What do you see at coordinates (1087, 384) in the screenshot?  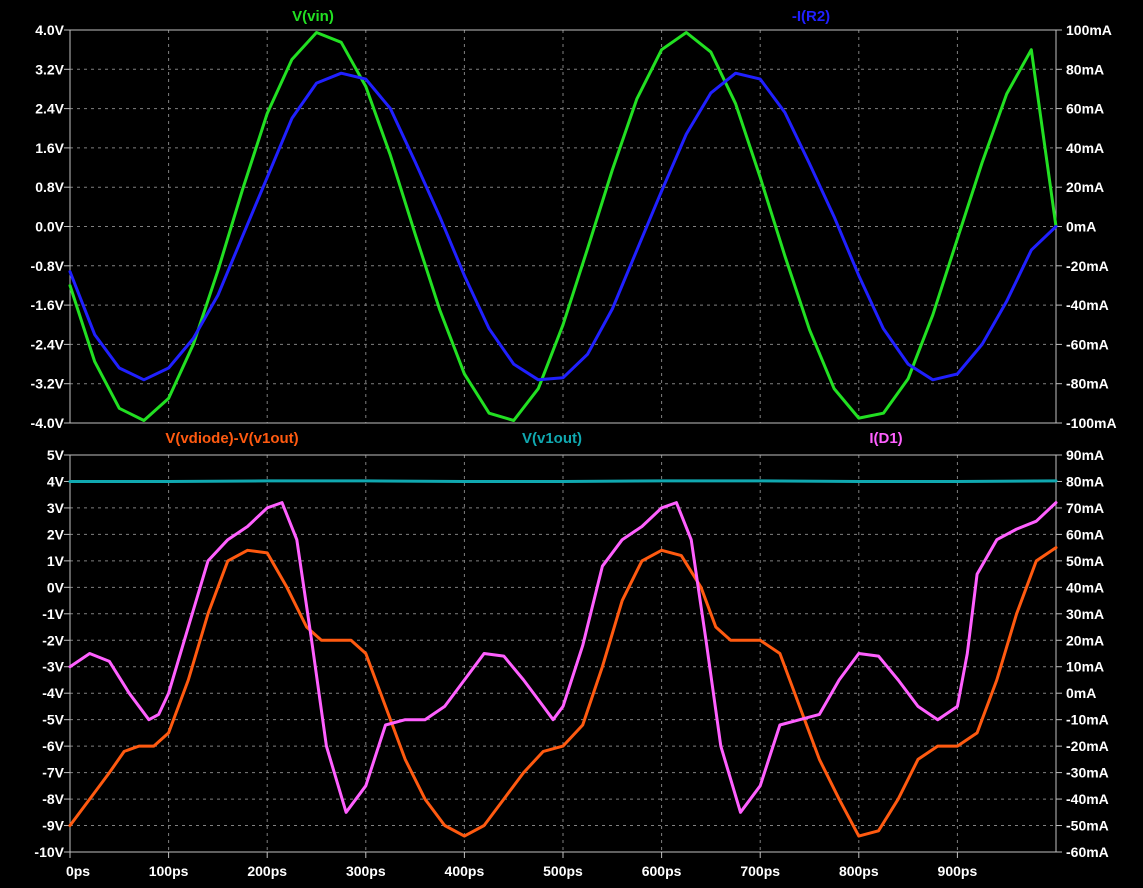 I see `right-tick-label: -80mA` at bounding box center [1087, 384].